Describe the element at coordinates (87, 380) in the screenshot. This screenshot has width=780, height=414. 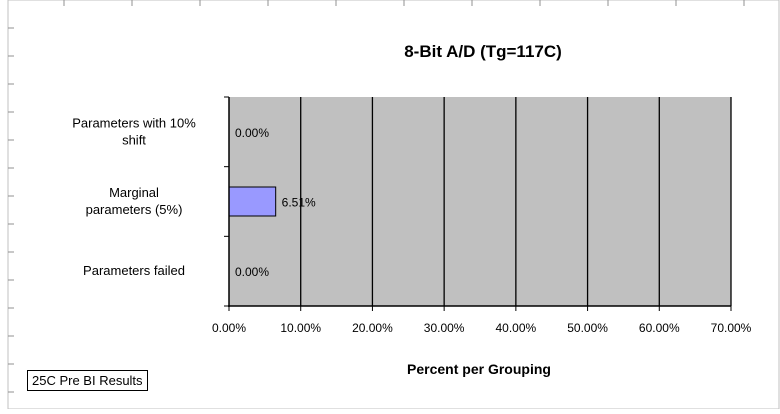
I see `results-note-box: 25C Pre BI Results` at that location.